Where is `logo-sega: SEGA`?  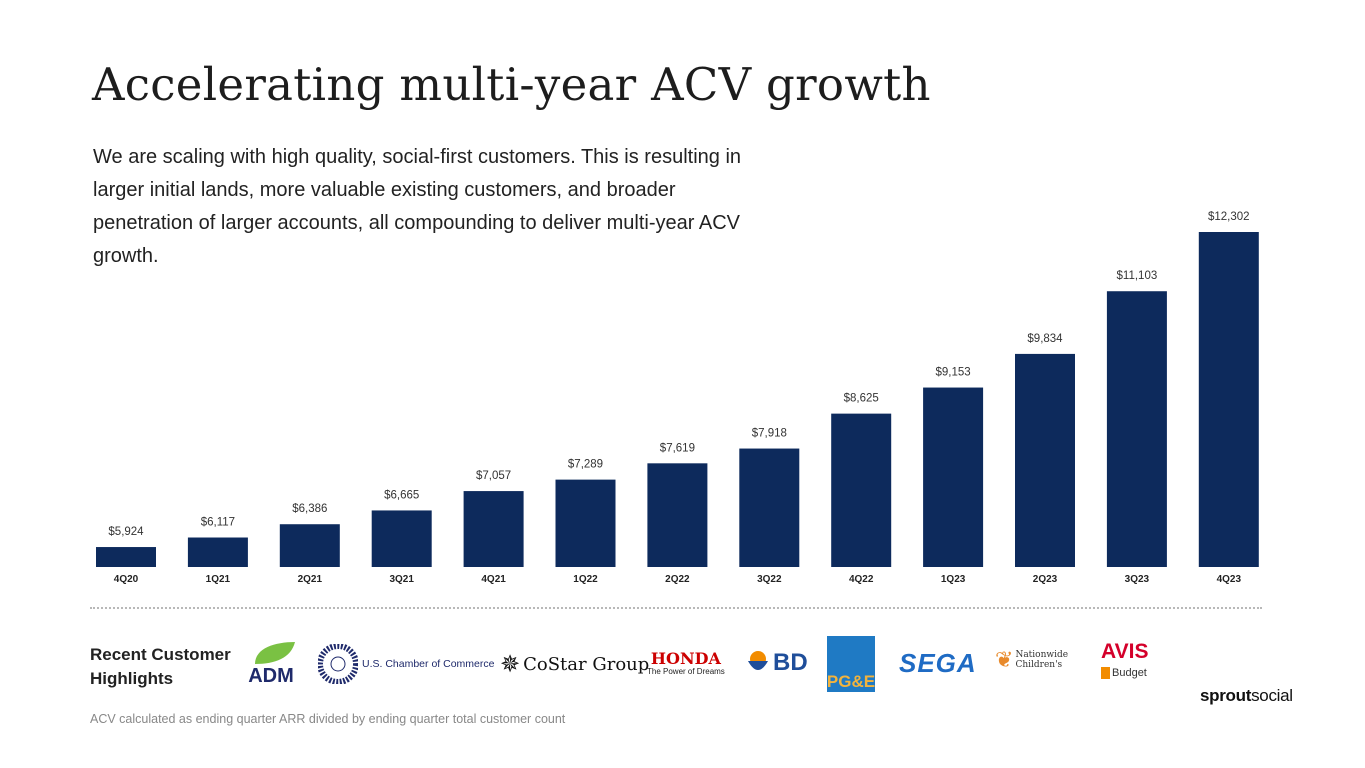
logo-sega: SEGA is located at coordinates (938, 663).